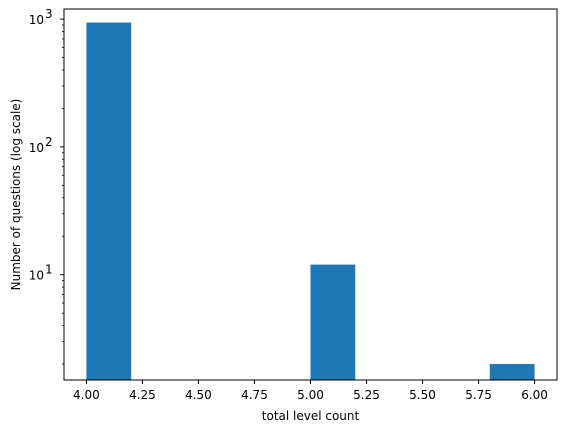 This screenshot has width=570, height=432. Describe the element at coordinates (49, 270) in the screenshot. I see `y-tick-exponent: 1` at that location.